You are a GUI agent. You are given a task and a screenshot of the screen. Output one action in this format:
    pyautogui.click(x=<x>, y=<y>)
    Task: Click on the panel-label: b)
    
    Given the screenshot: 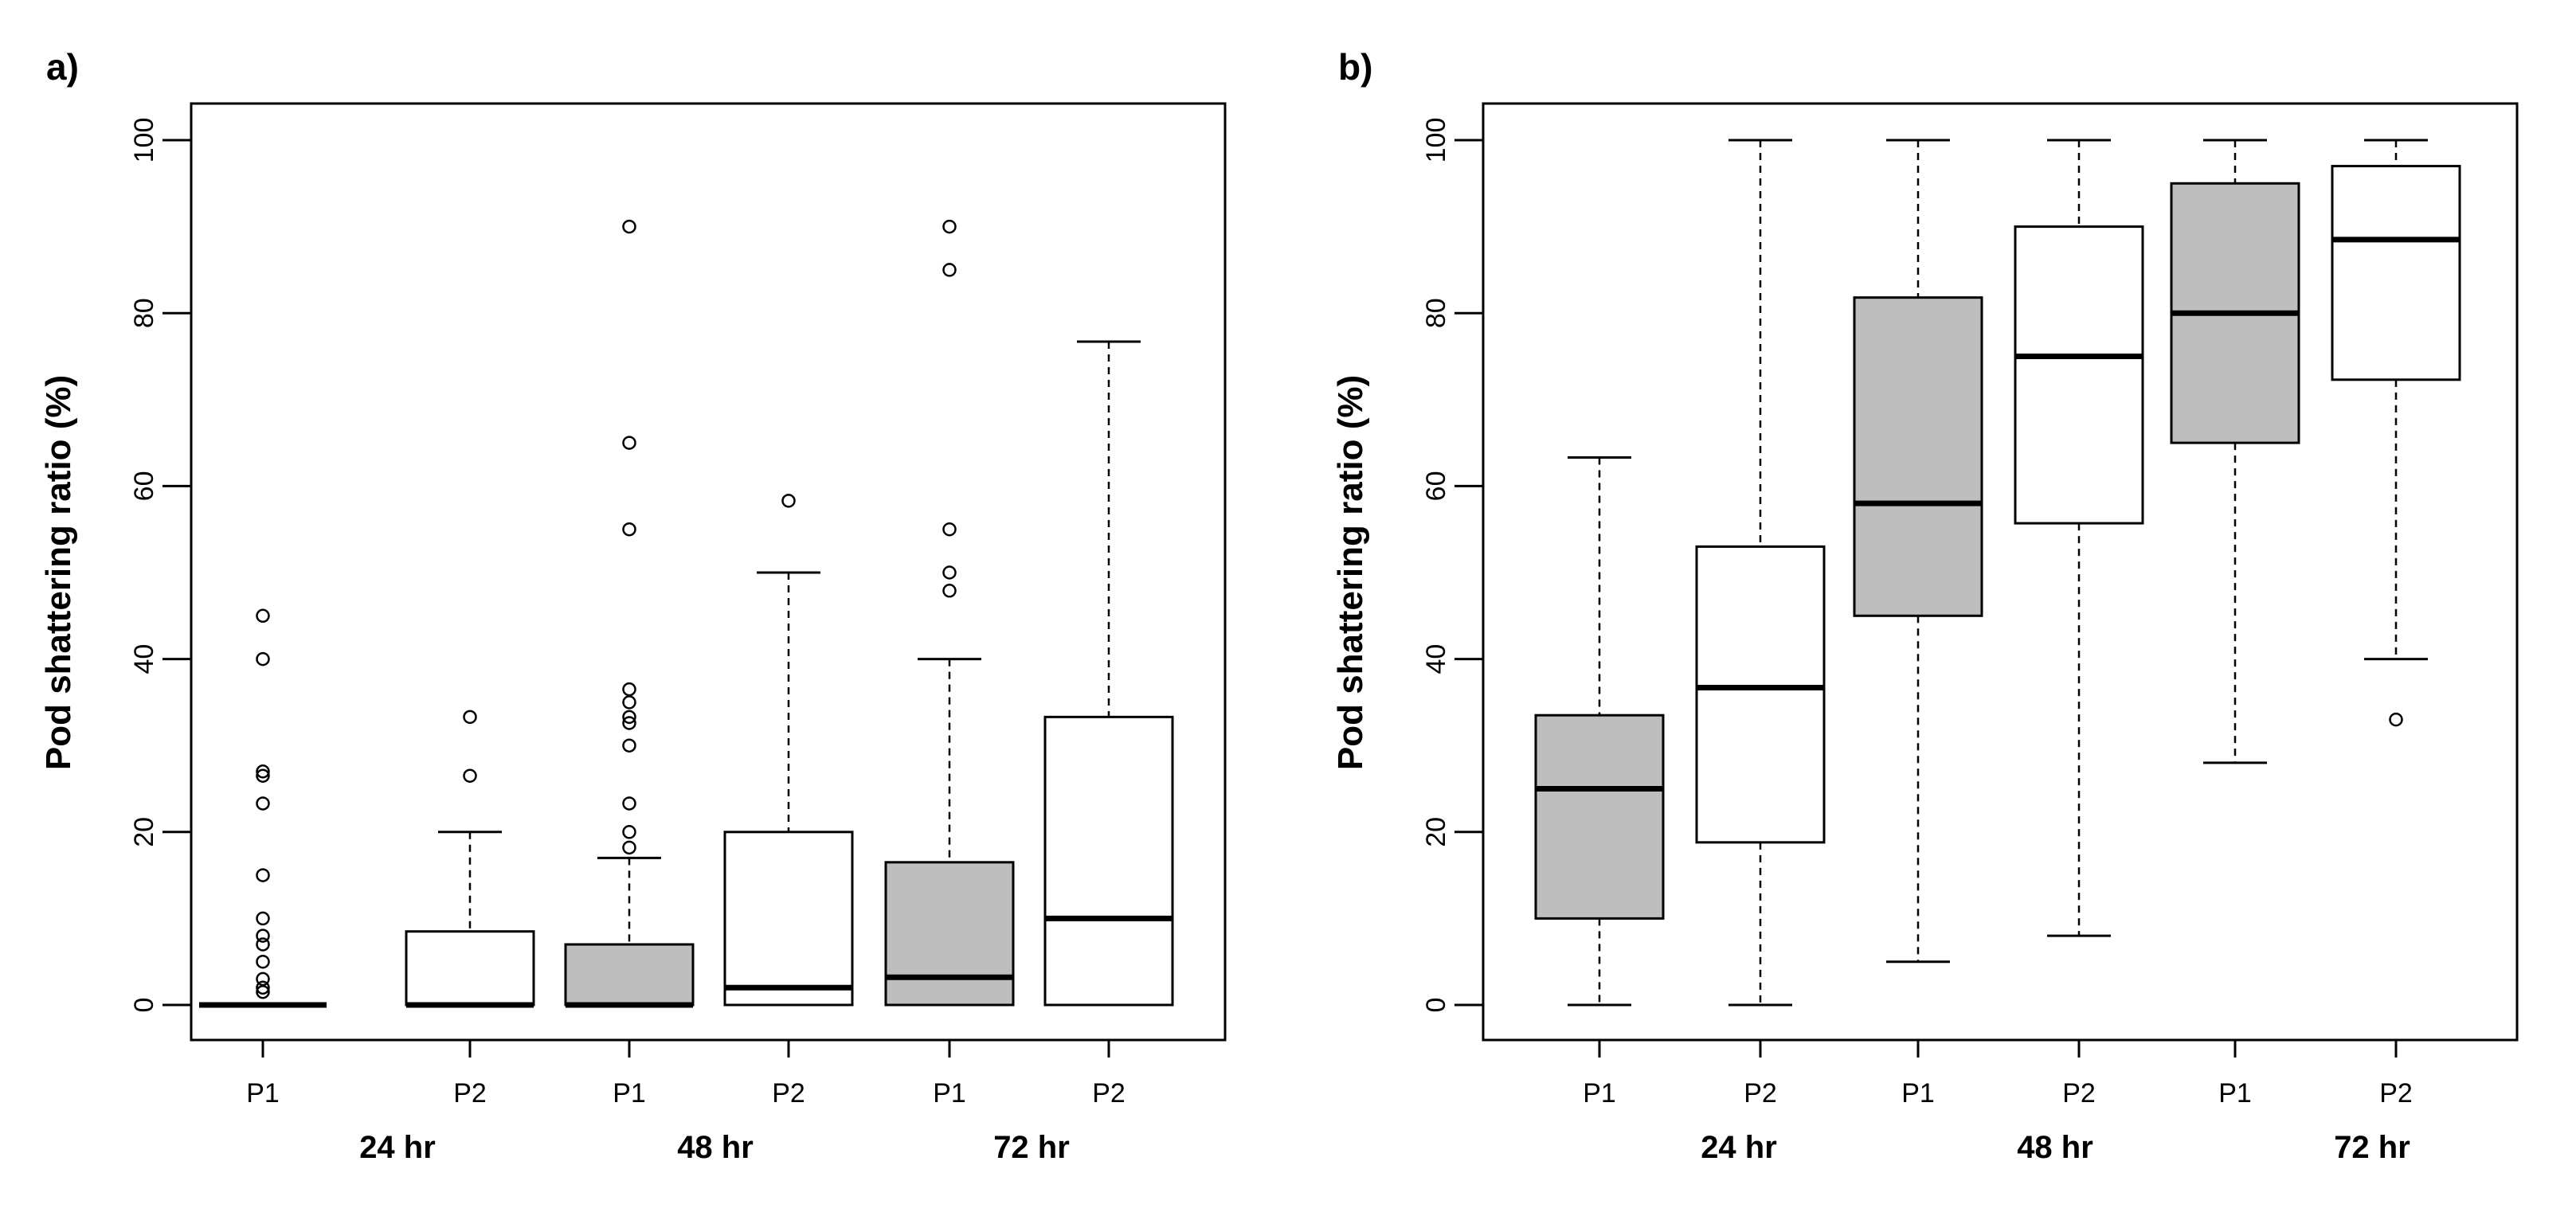 What is the action you would take?
    pyautogui.click(x=1355, y=67)
    